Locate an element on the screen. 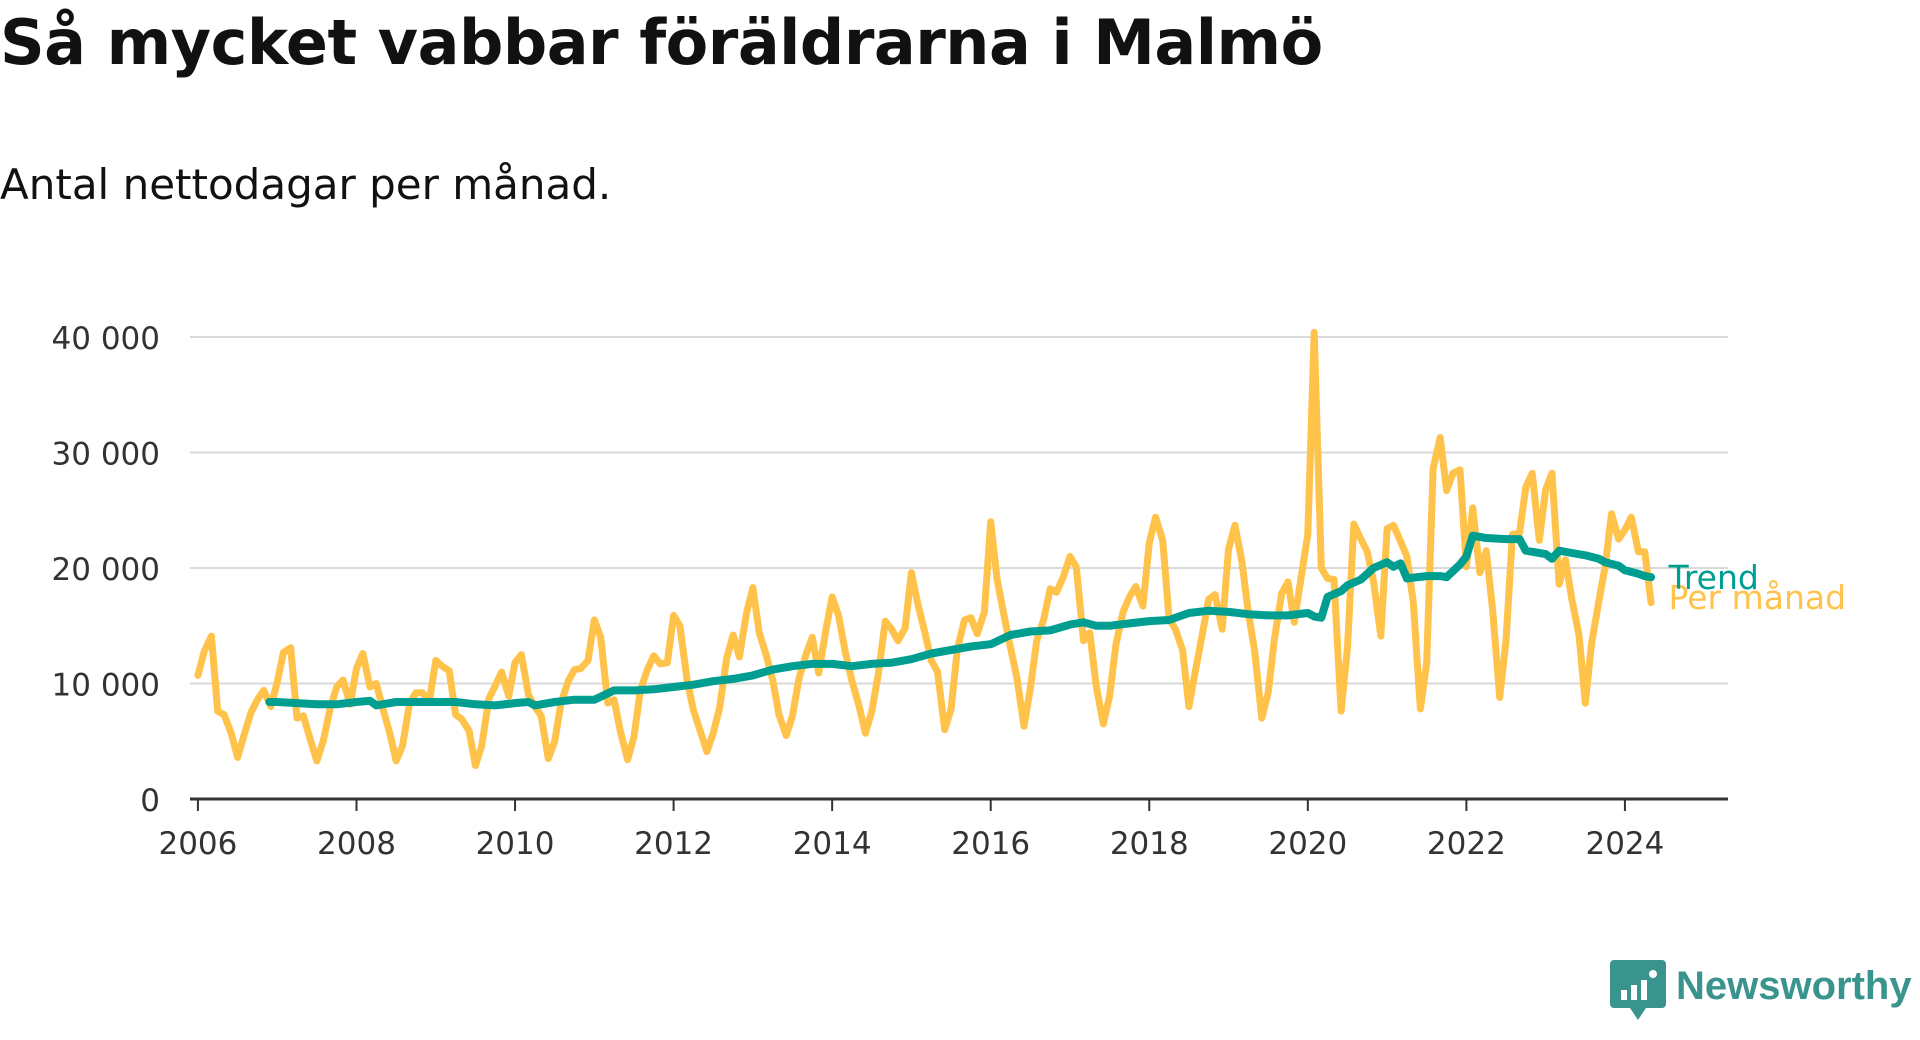  y-tick-label: 30 000 is located at coordinates (106, 455).